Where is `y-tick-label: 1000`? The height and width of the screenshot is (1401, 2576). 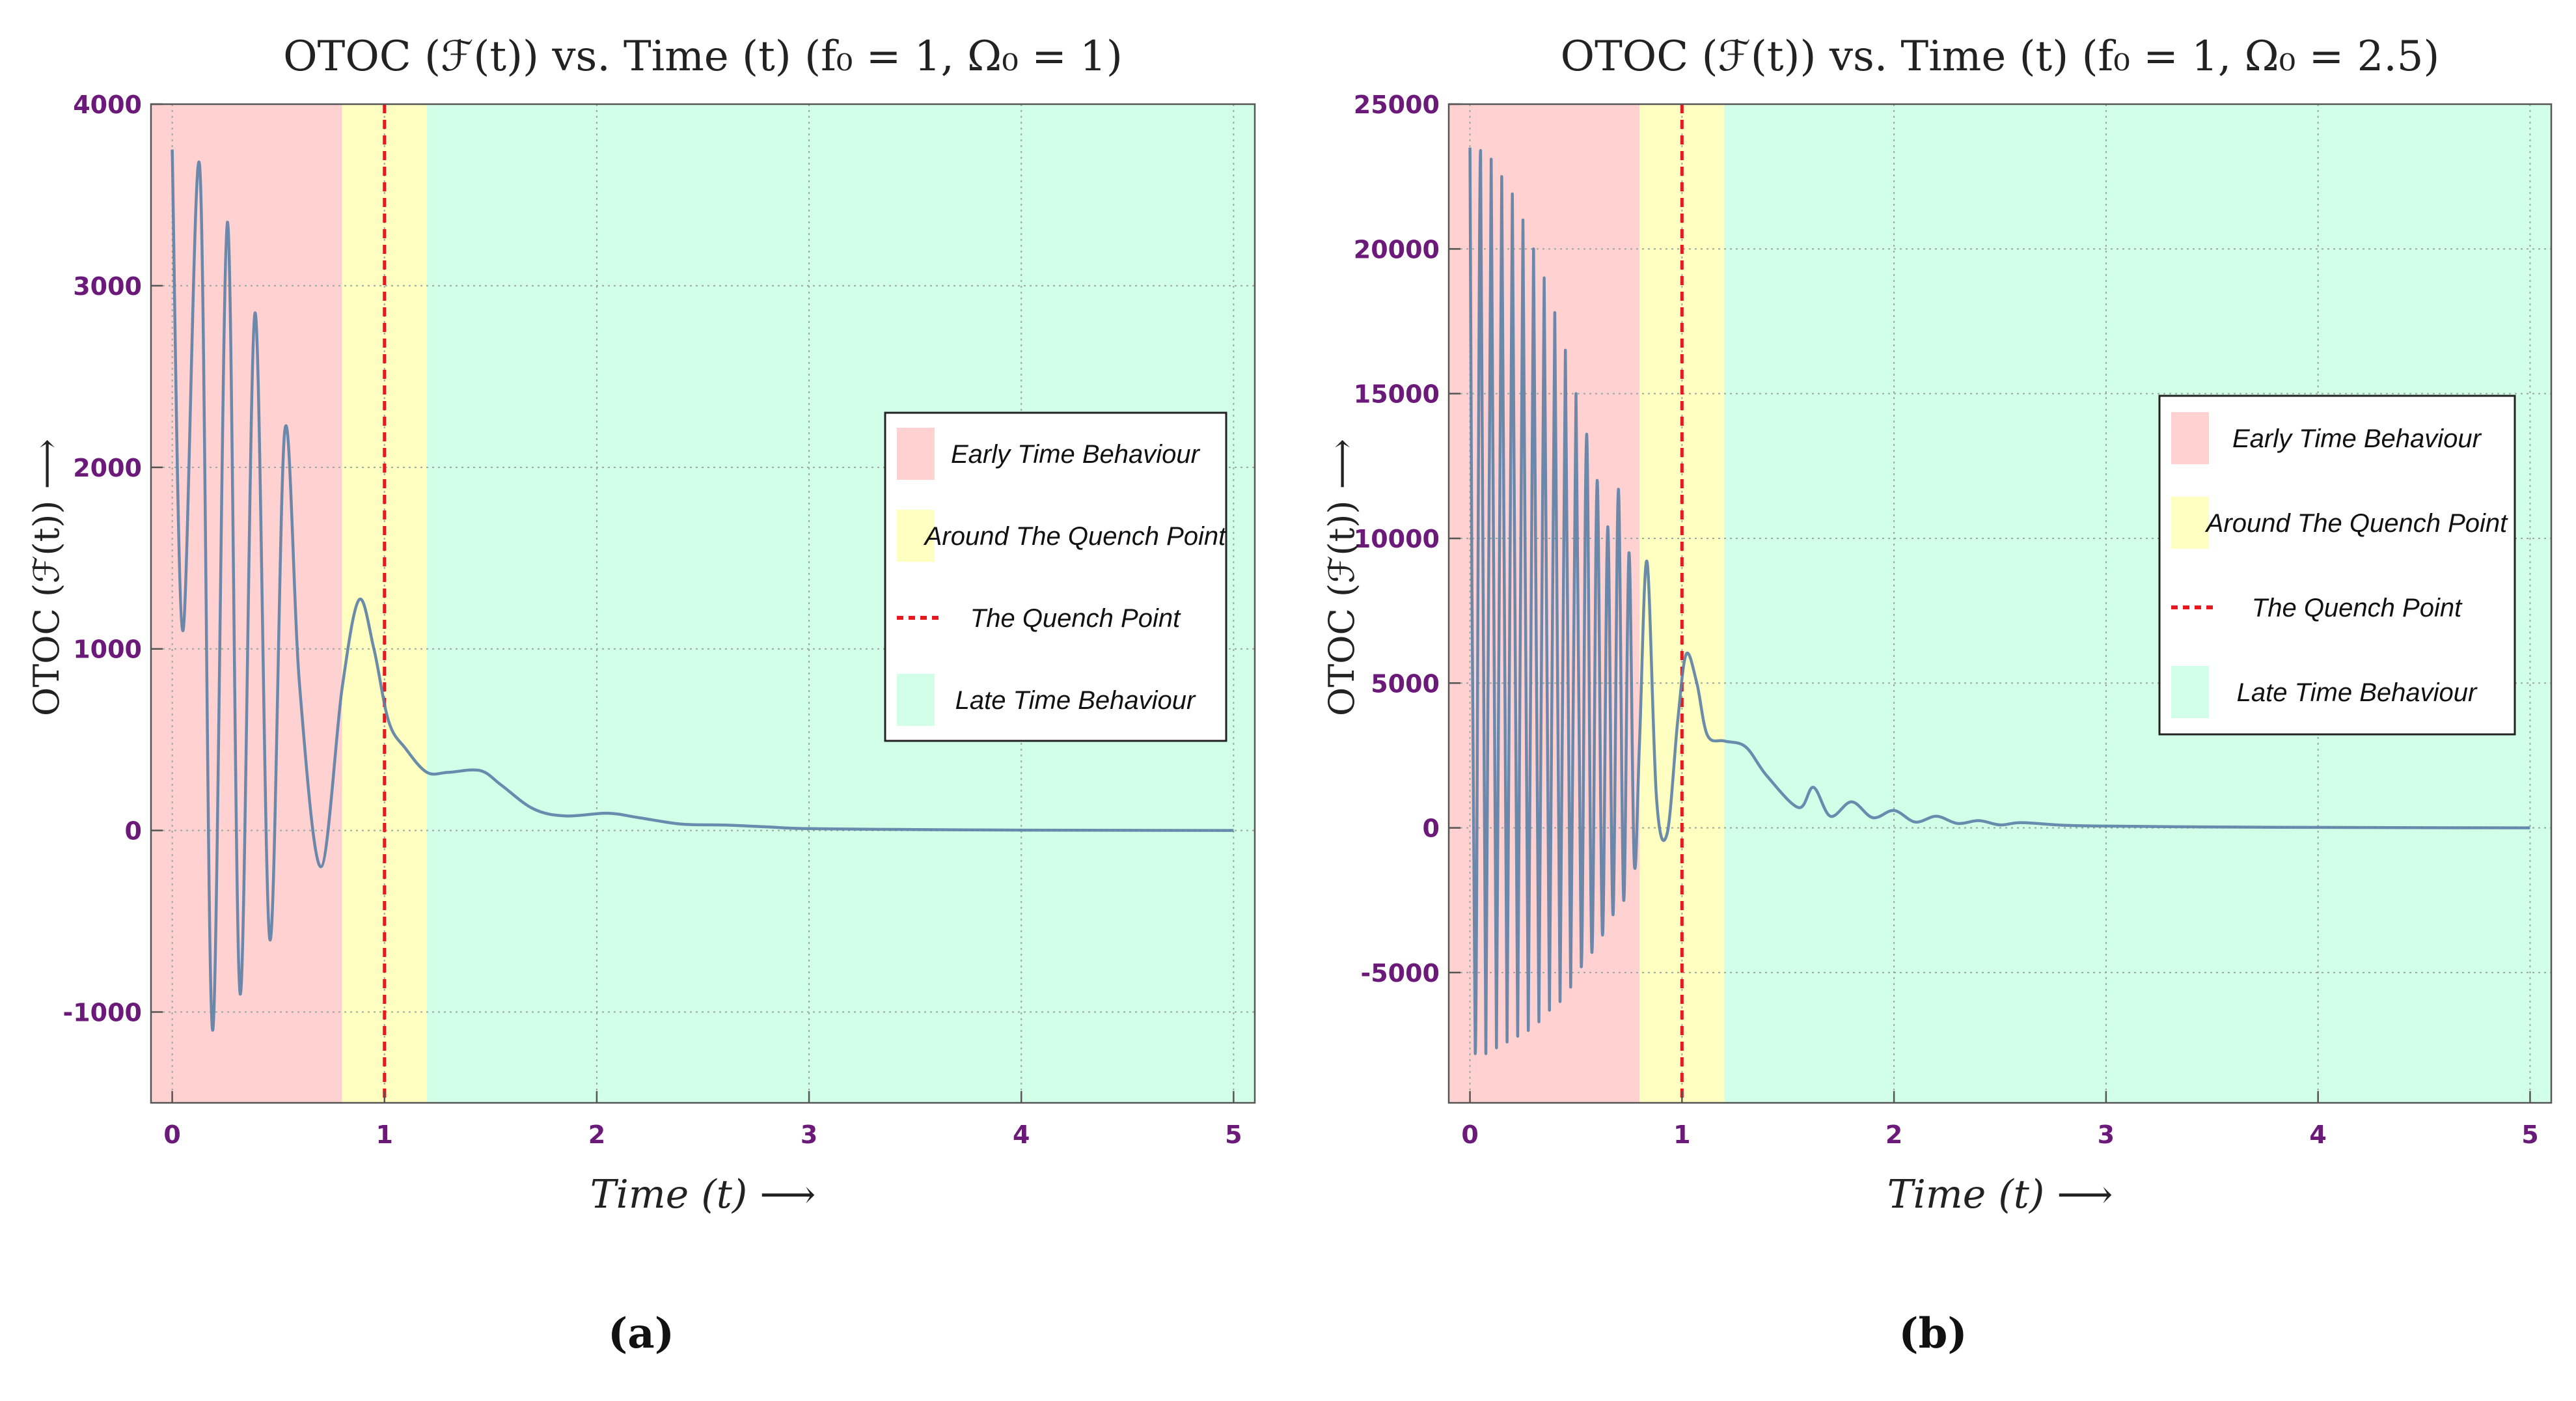 y-tick-label: 1000 is located at coordinates (108, 649).